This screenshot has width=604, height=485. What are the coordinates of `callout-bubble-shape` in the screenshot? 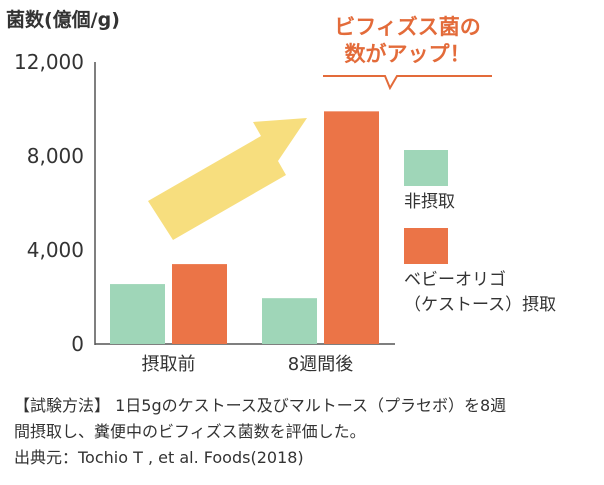 It's located at (407, 82).